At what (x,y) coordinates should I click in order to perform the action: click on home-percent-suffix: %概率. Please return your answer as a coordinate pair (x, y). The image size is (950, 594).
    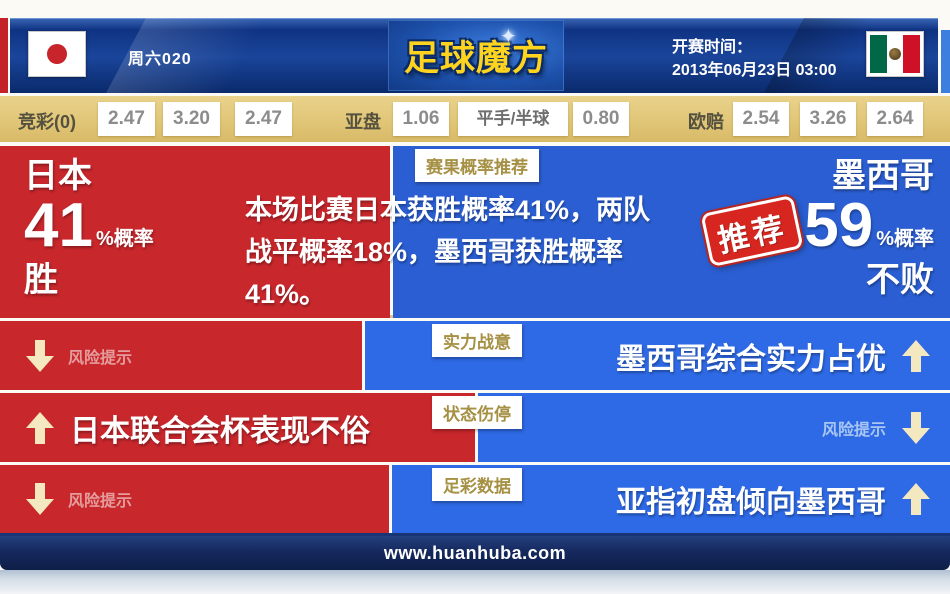
    Looking at the image, I should click on (124, 239).